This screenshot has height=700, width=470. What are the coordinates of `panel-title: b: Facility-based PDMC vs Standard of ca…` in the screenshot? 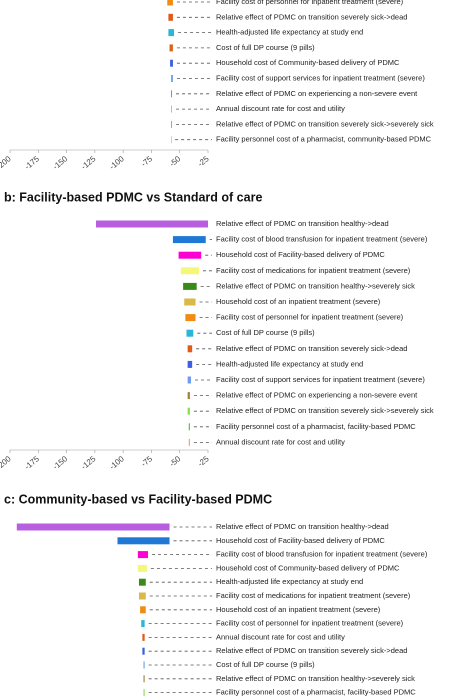 It's located at (133, 197).